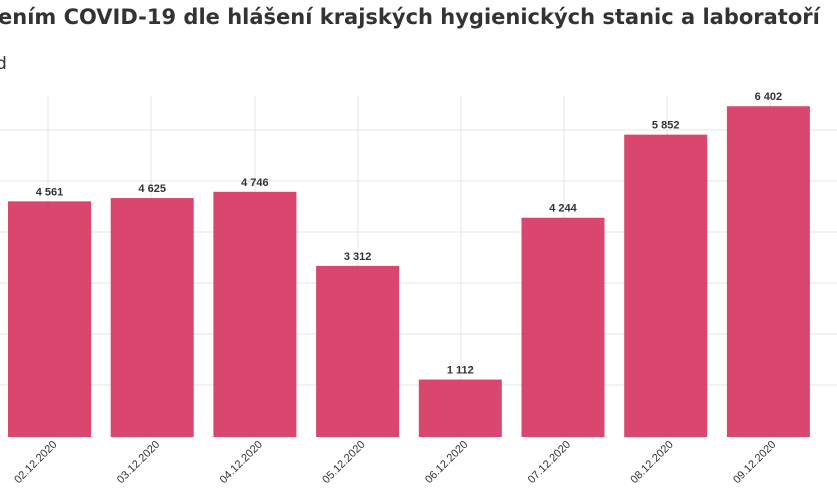 The image size is (837, 501). Describe the element at coordinates (460, 371) in the screenshot. I see `bar-value-label: 1 112` at that location.